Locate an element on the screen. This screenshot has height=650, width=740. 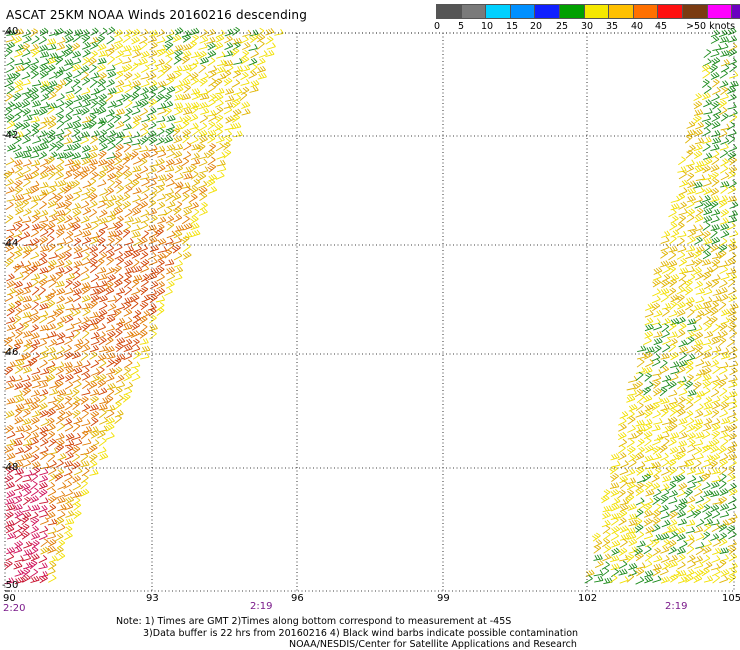
lon-label: 96 is located at coordinates (297, 598).